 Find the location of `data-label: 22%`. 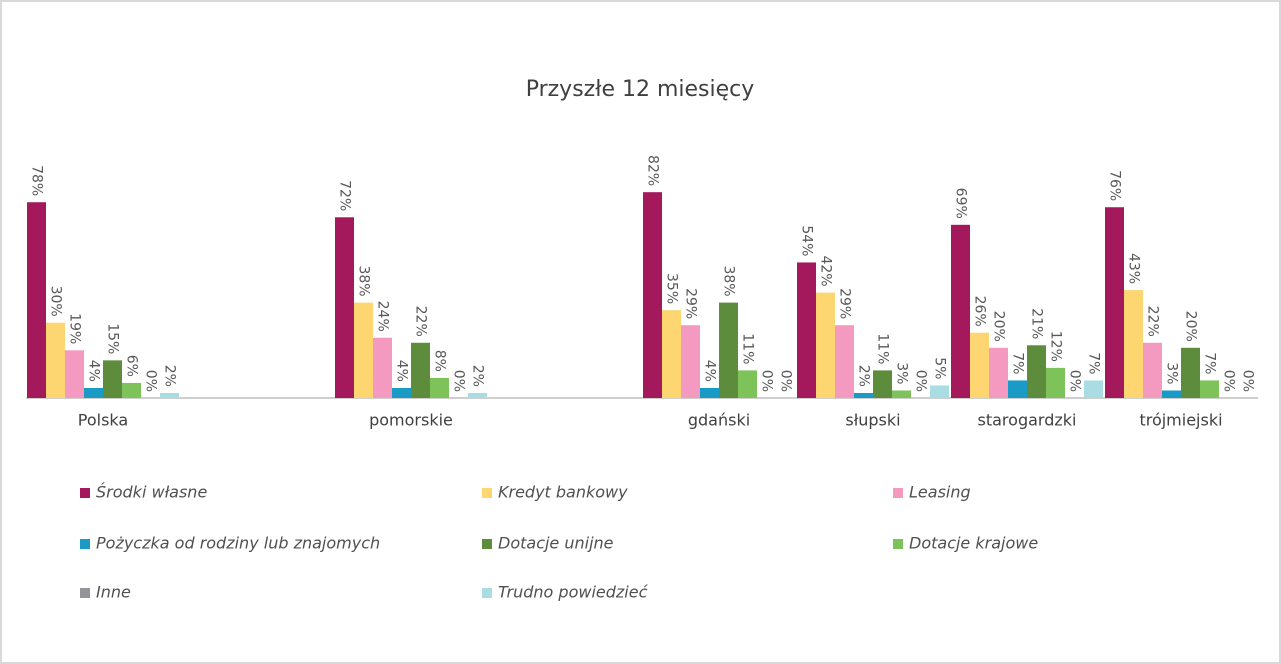

data-label: 22% is located at coordinates (1153, 321).